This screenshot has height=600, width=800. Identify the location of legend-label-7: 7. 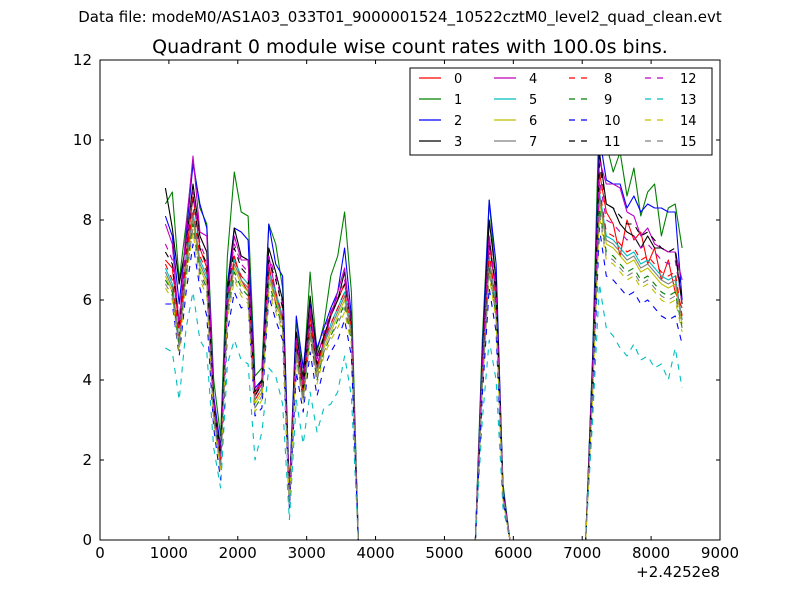
(533, 142).